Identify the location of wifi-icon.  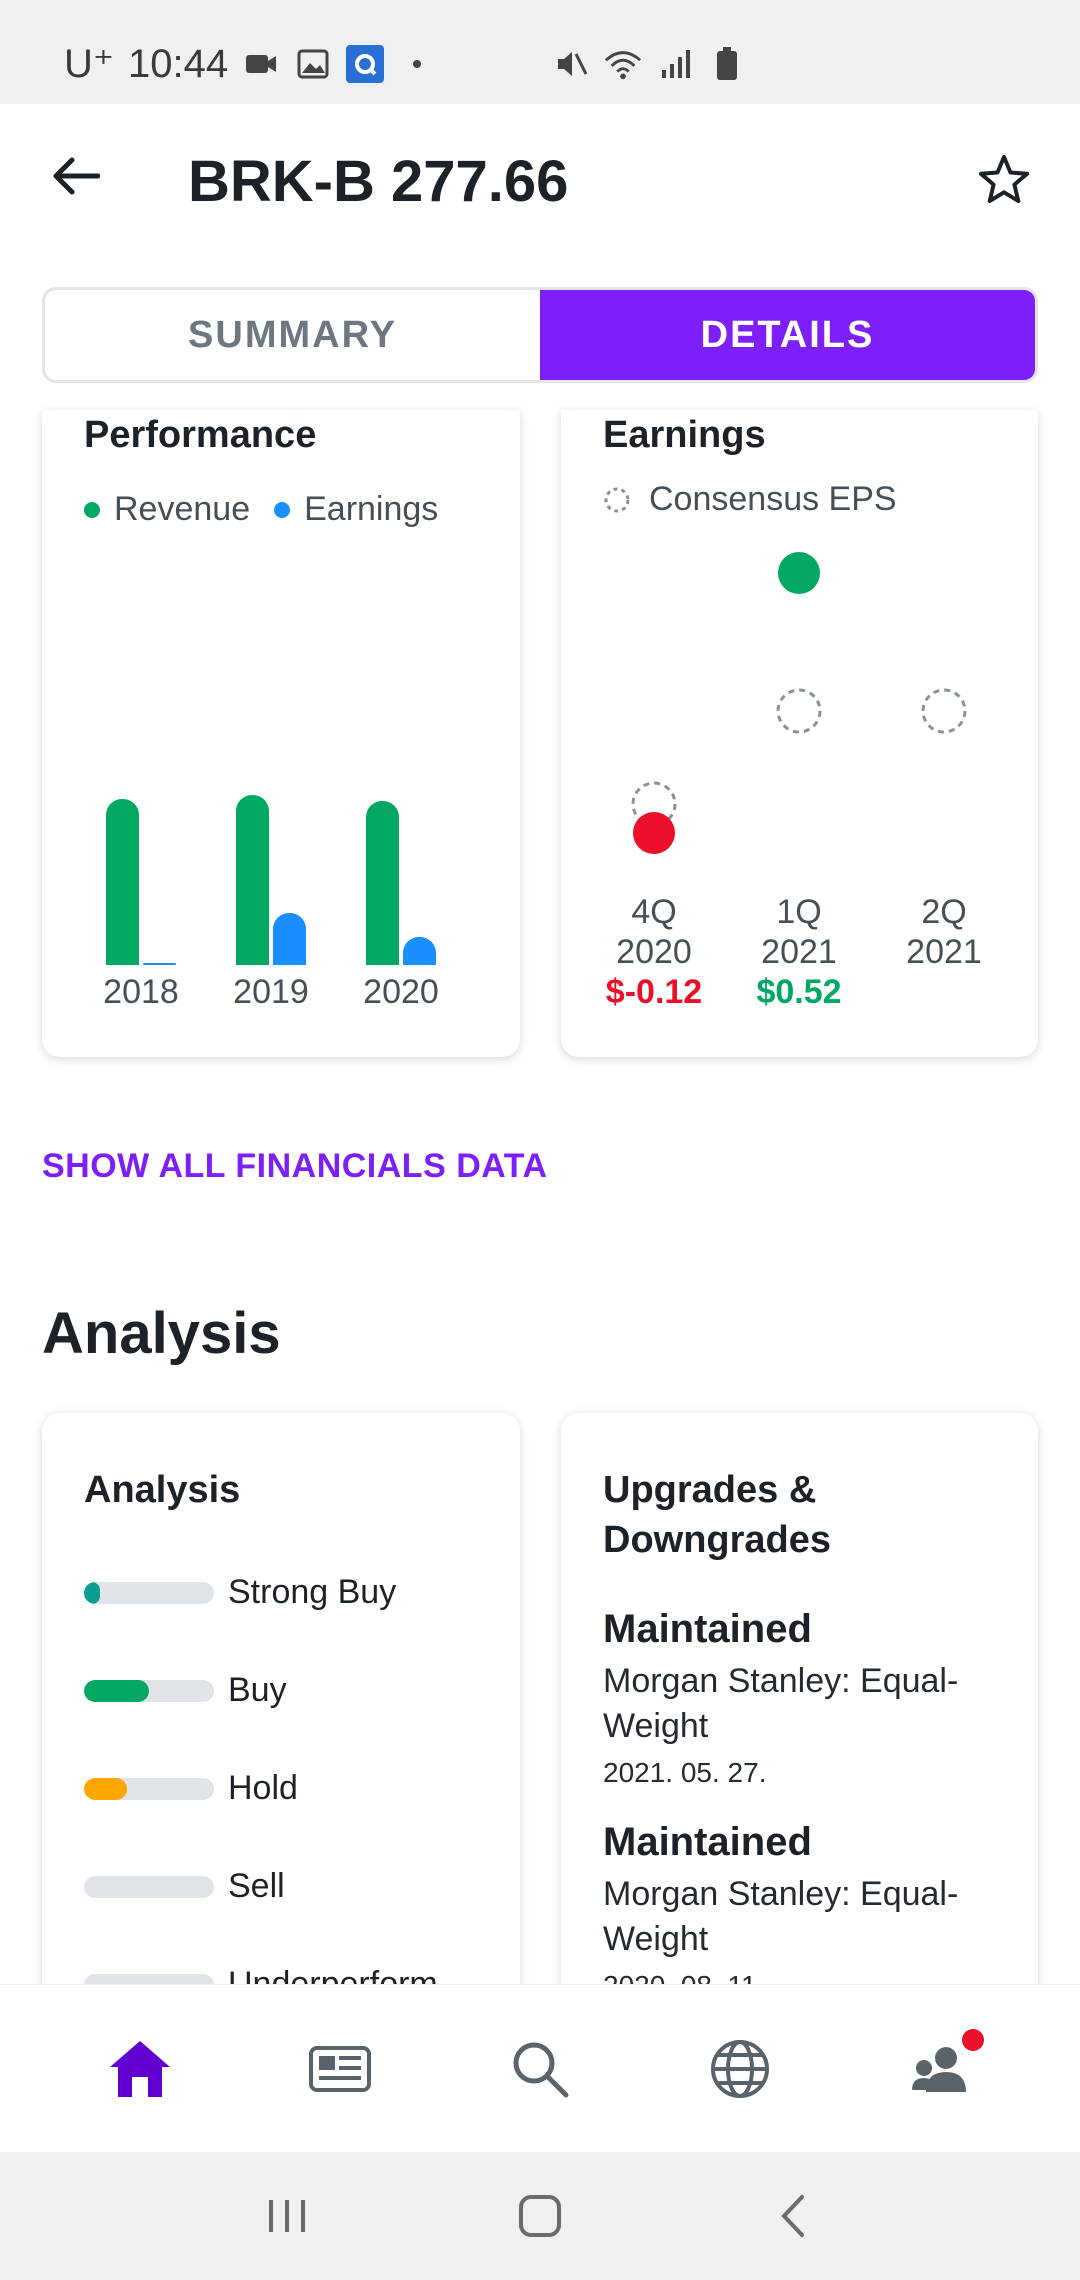
(623, 64).